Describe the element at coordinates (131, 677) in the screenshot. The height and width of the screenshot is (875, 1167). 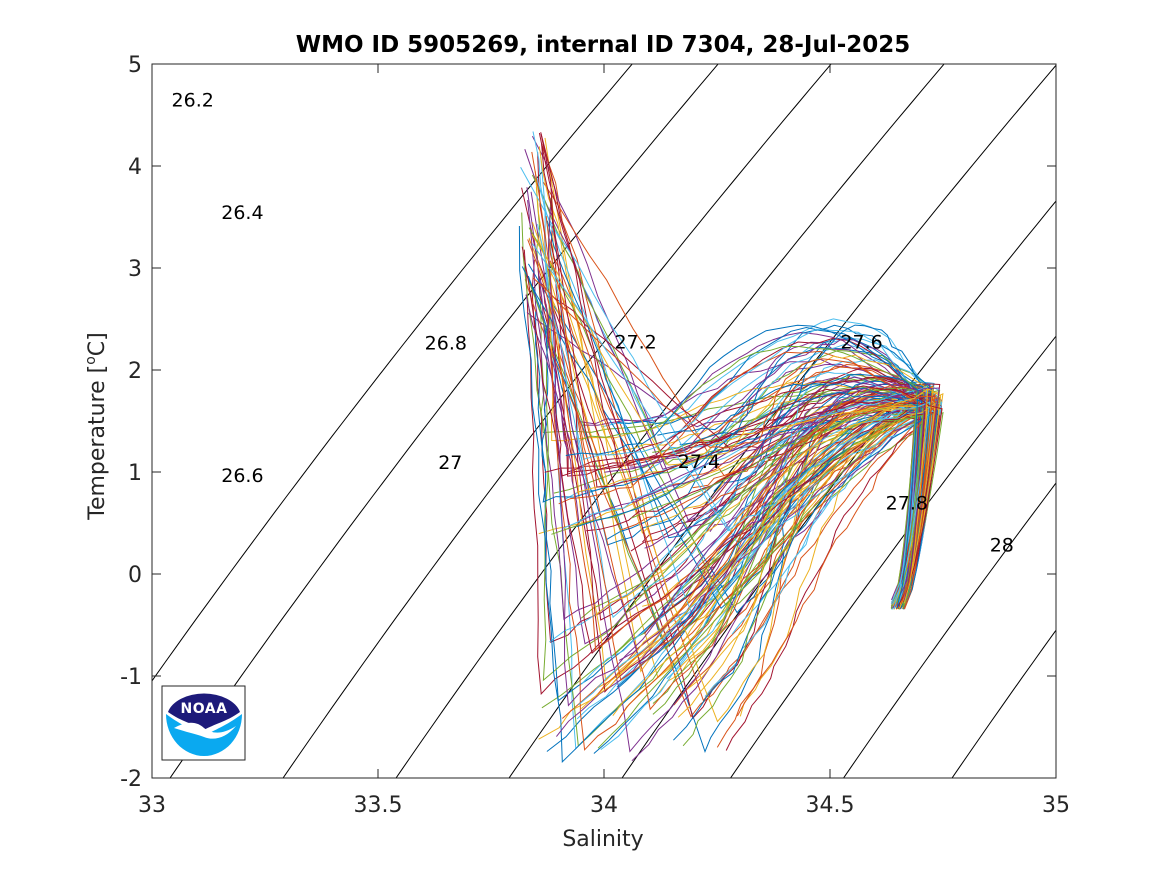
I see `y-tick-label: -1` at that location.